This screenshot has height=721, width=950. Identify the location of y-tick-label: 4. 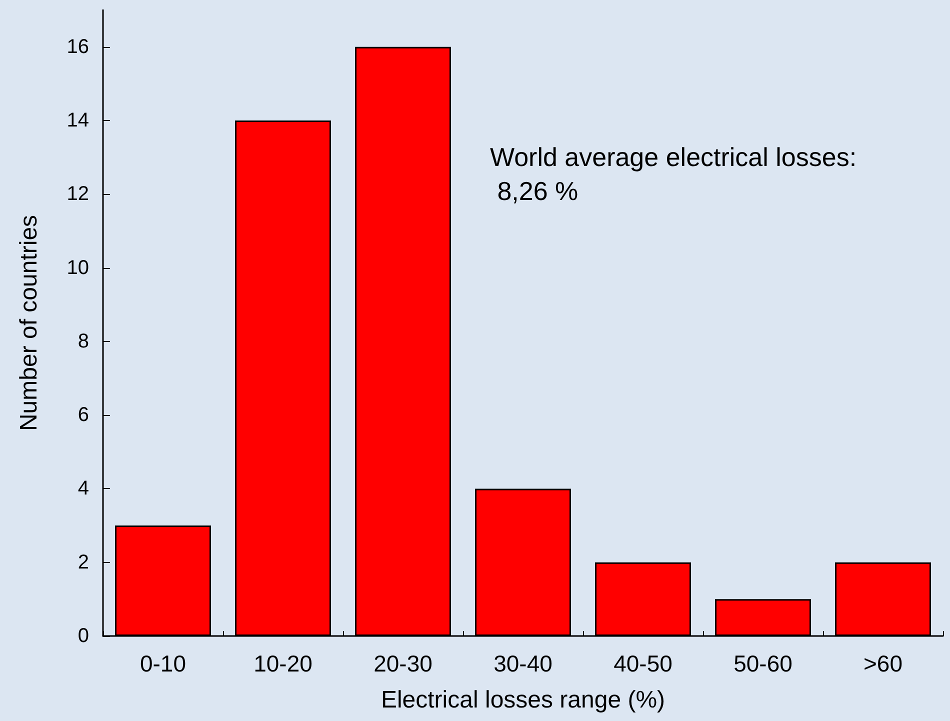
(83, 489).